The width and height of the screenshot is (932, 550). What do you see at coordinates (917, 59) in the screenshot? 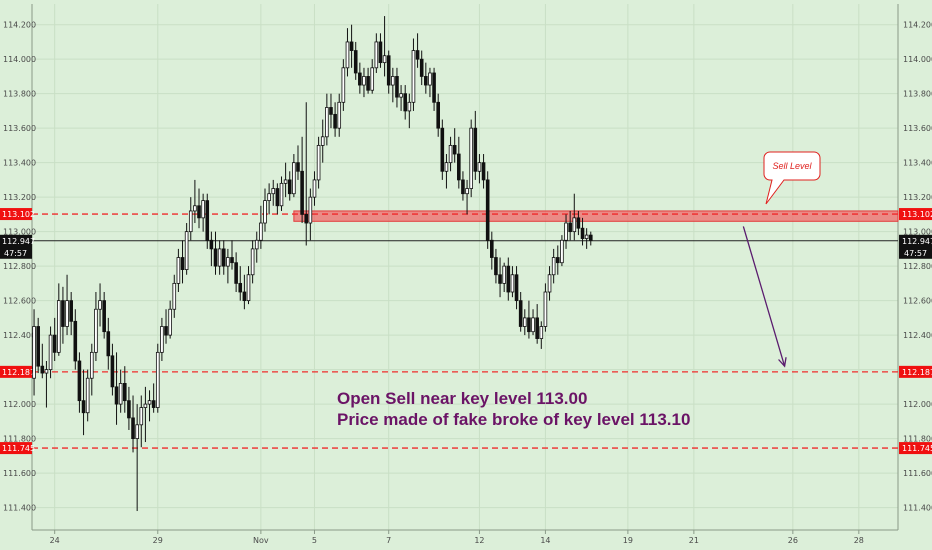
I see `y-tick-label-right: 114.000` at bounding box center [917, 59].